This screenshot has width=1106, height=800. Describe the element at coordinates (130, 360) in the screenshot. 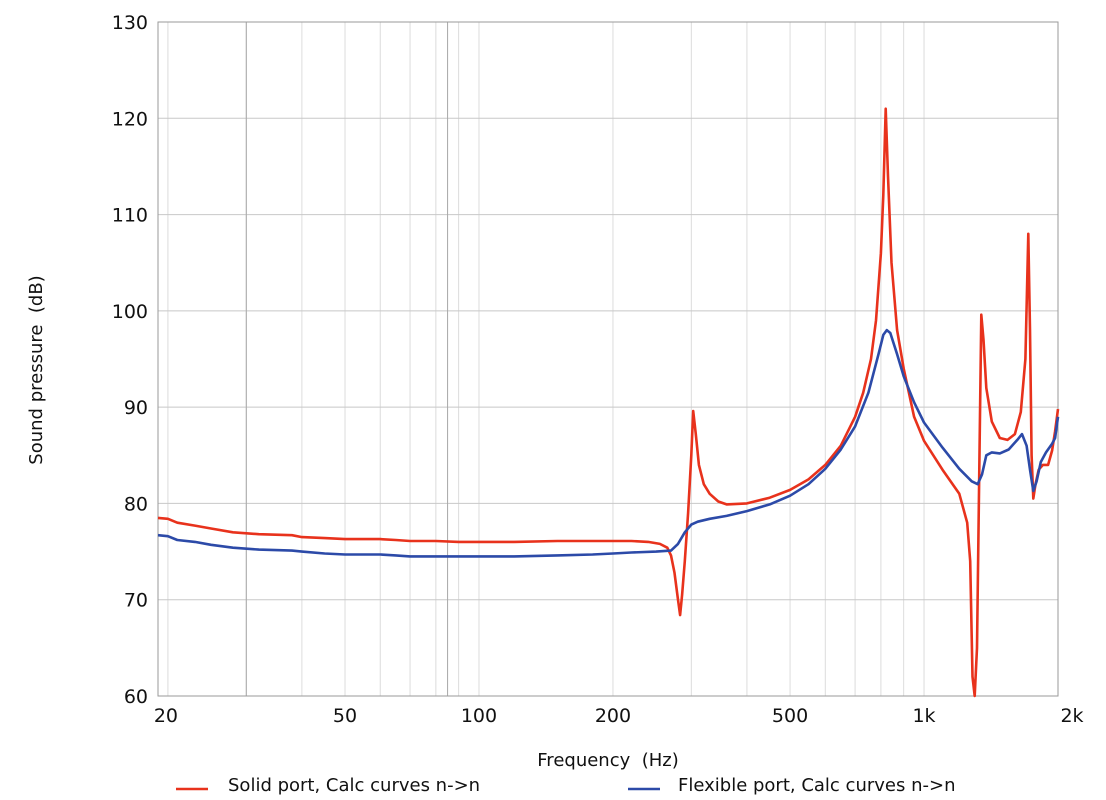

I see `y-tick-labels: 60 70 80 90 100 110 120 130` at that location.